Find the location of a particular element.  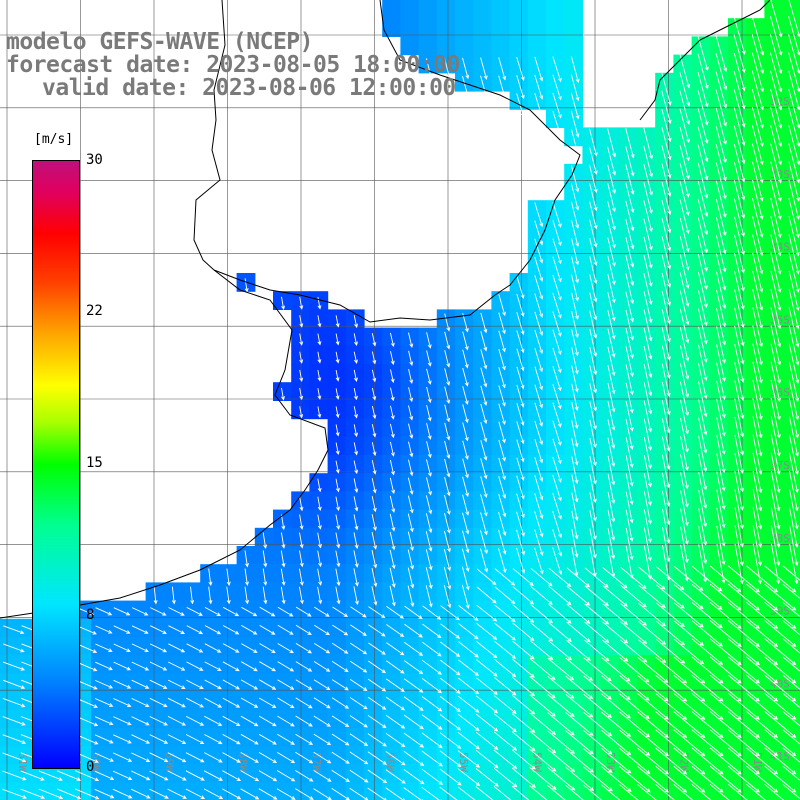

colorbar-unit: [m/s] is located at coordinates (54, 139).